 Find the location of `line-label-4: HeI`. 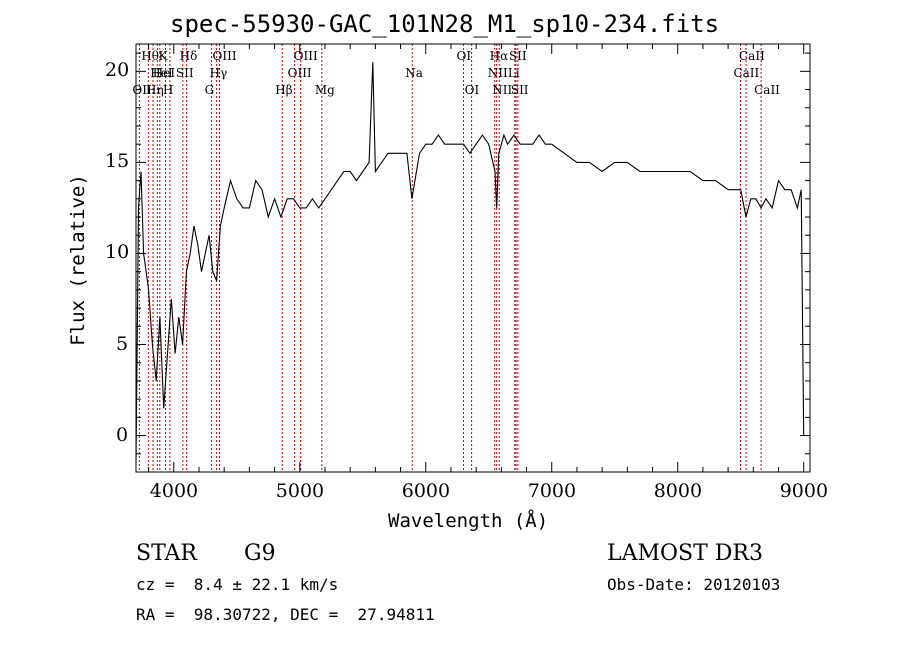

line-label-4: HeI is located at coordinates (164, 73).